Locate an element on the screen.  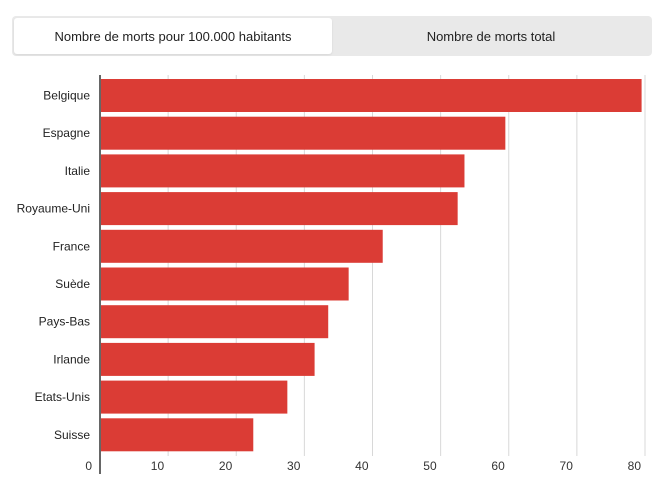
bar-suisse is located at coordinates (177, 435).